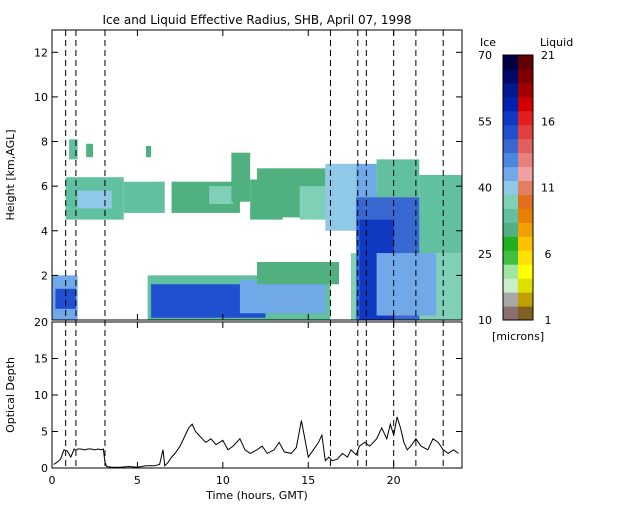 This screenshot has width=640, height=517. I want to click on x-tick-label: 0, so click(52, 480).